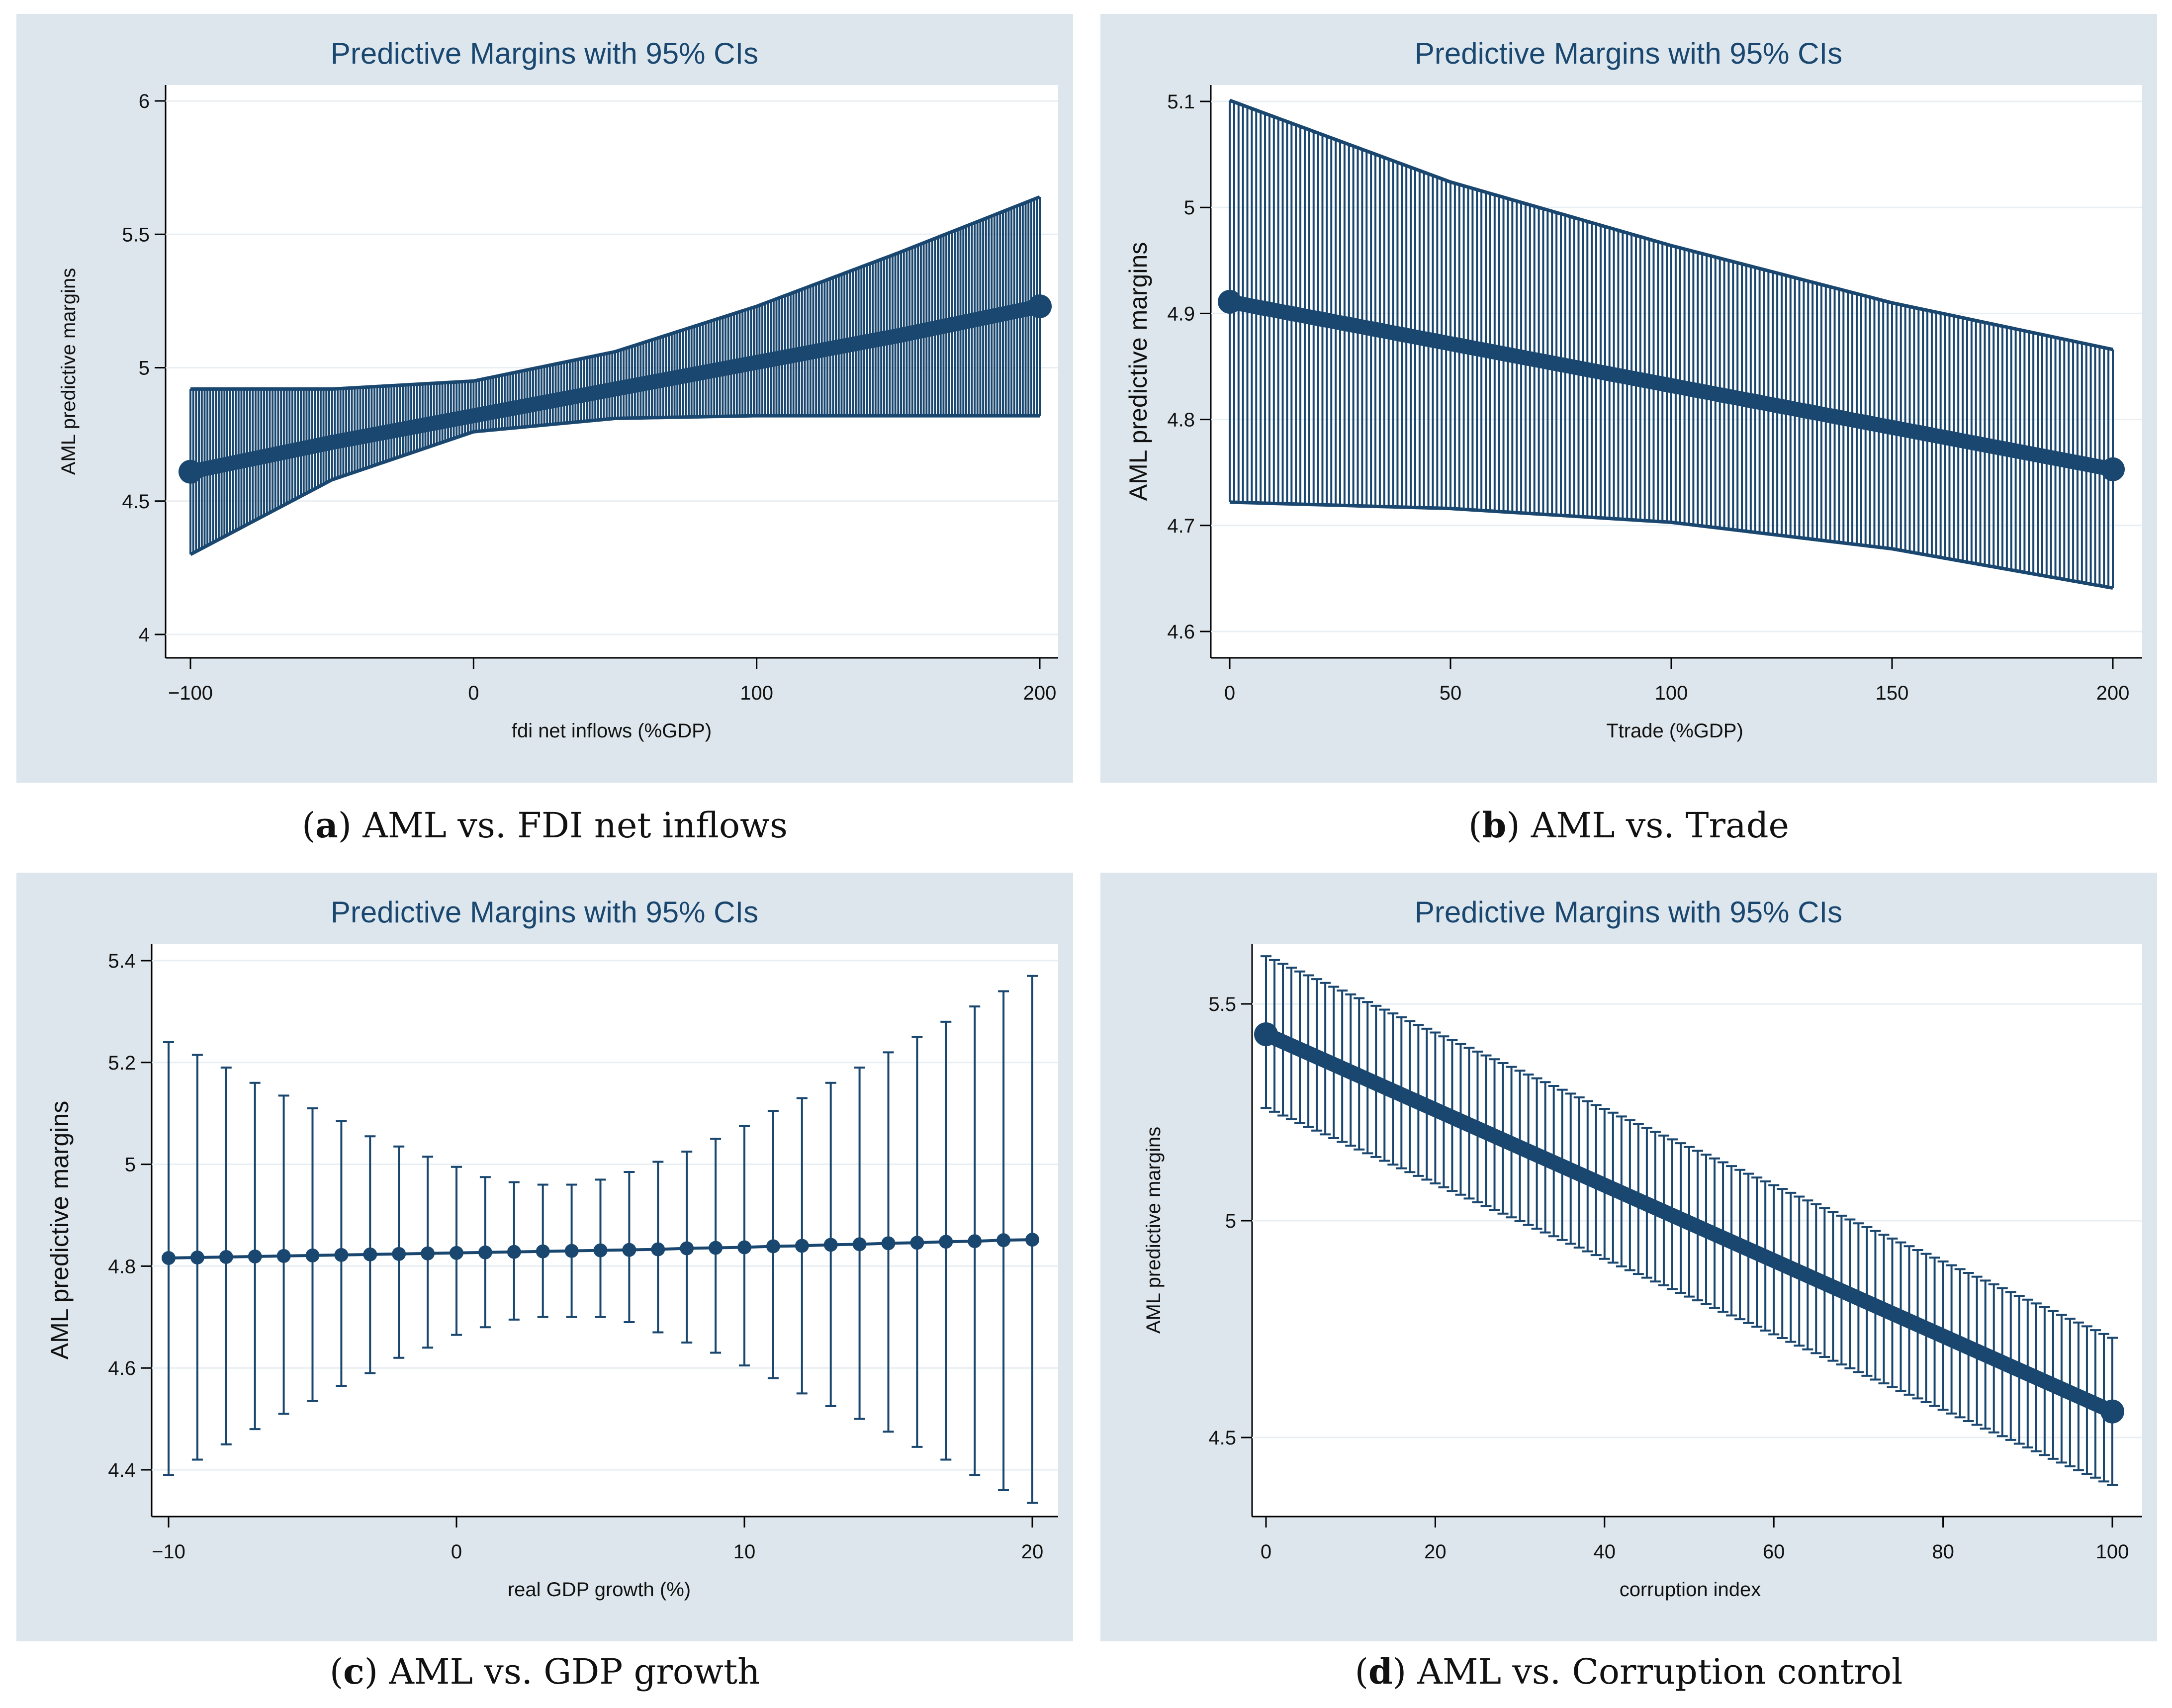 This screenshot has height=1708, width=2172. Describe the element at coordinates (1655, 826) in the screenshot. I see `caption-b-text: AML vs. Trade` at that location.